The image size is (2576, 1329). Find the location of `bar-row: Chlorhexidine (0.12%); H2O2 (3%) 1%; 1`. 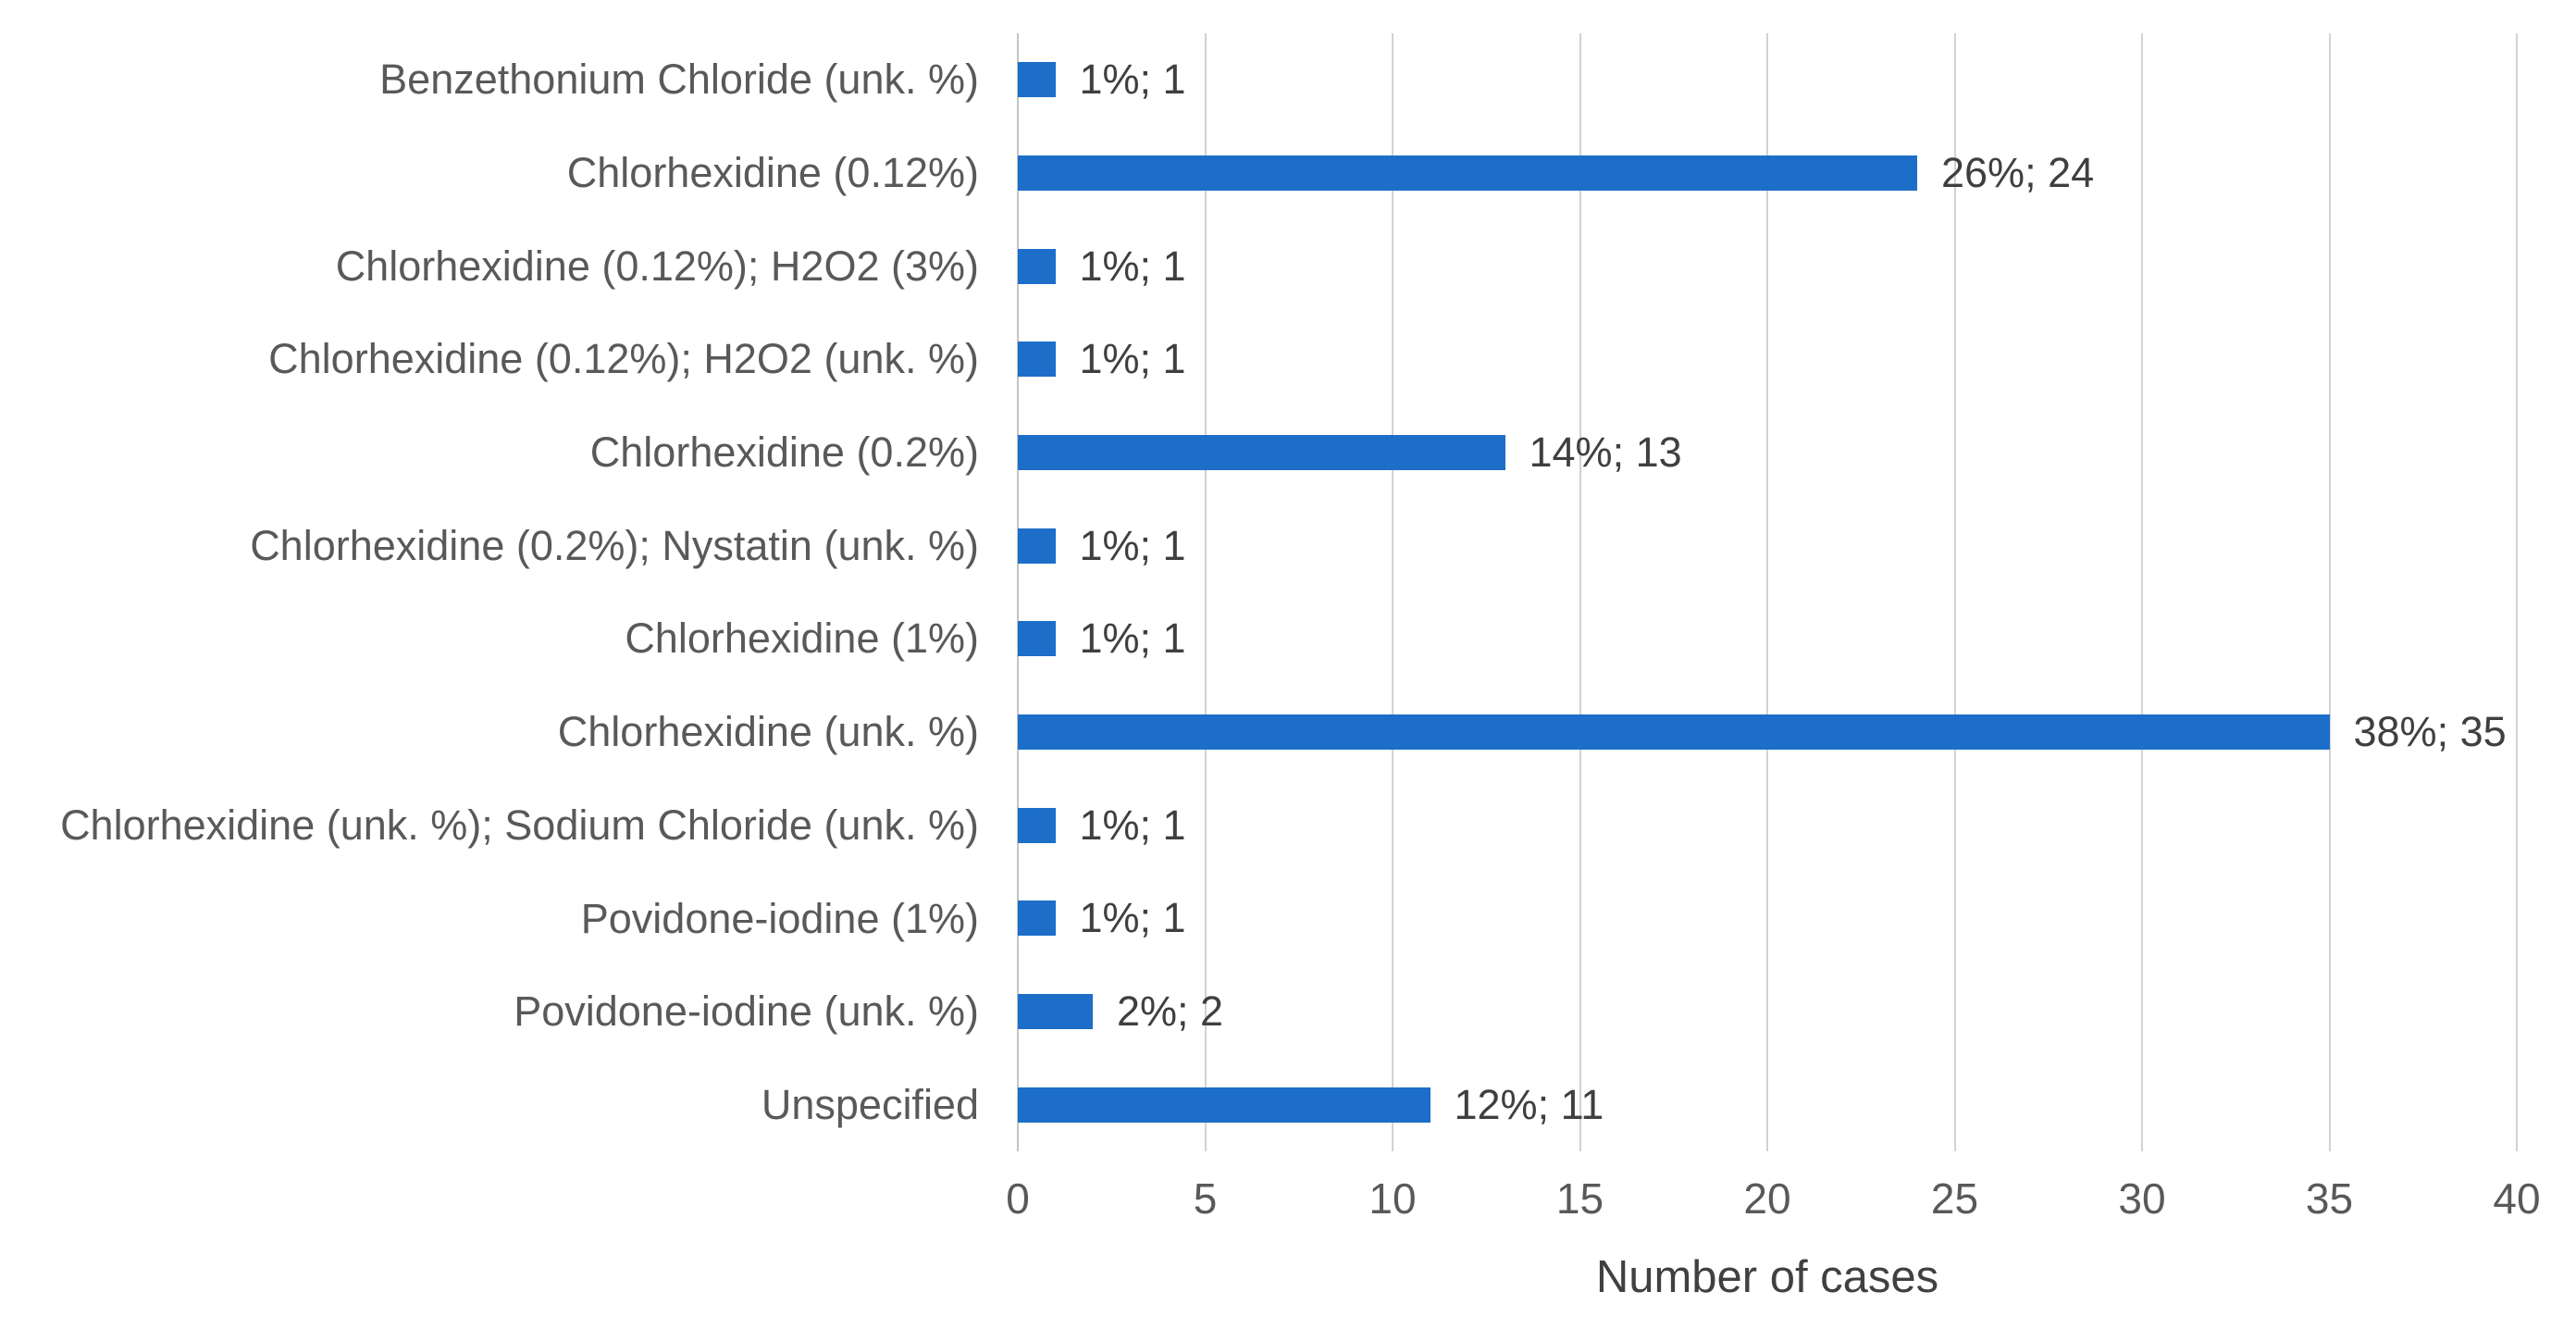

bar-row: Chlorhexidine (0.12%); H2O2 (3%) 1%; 1 is located at coordinates (1288, 266).